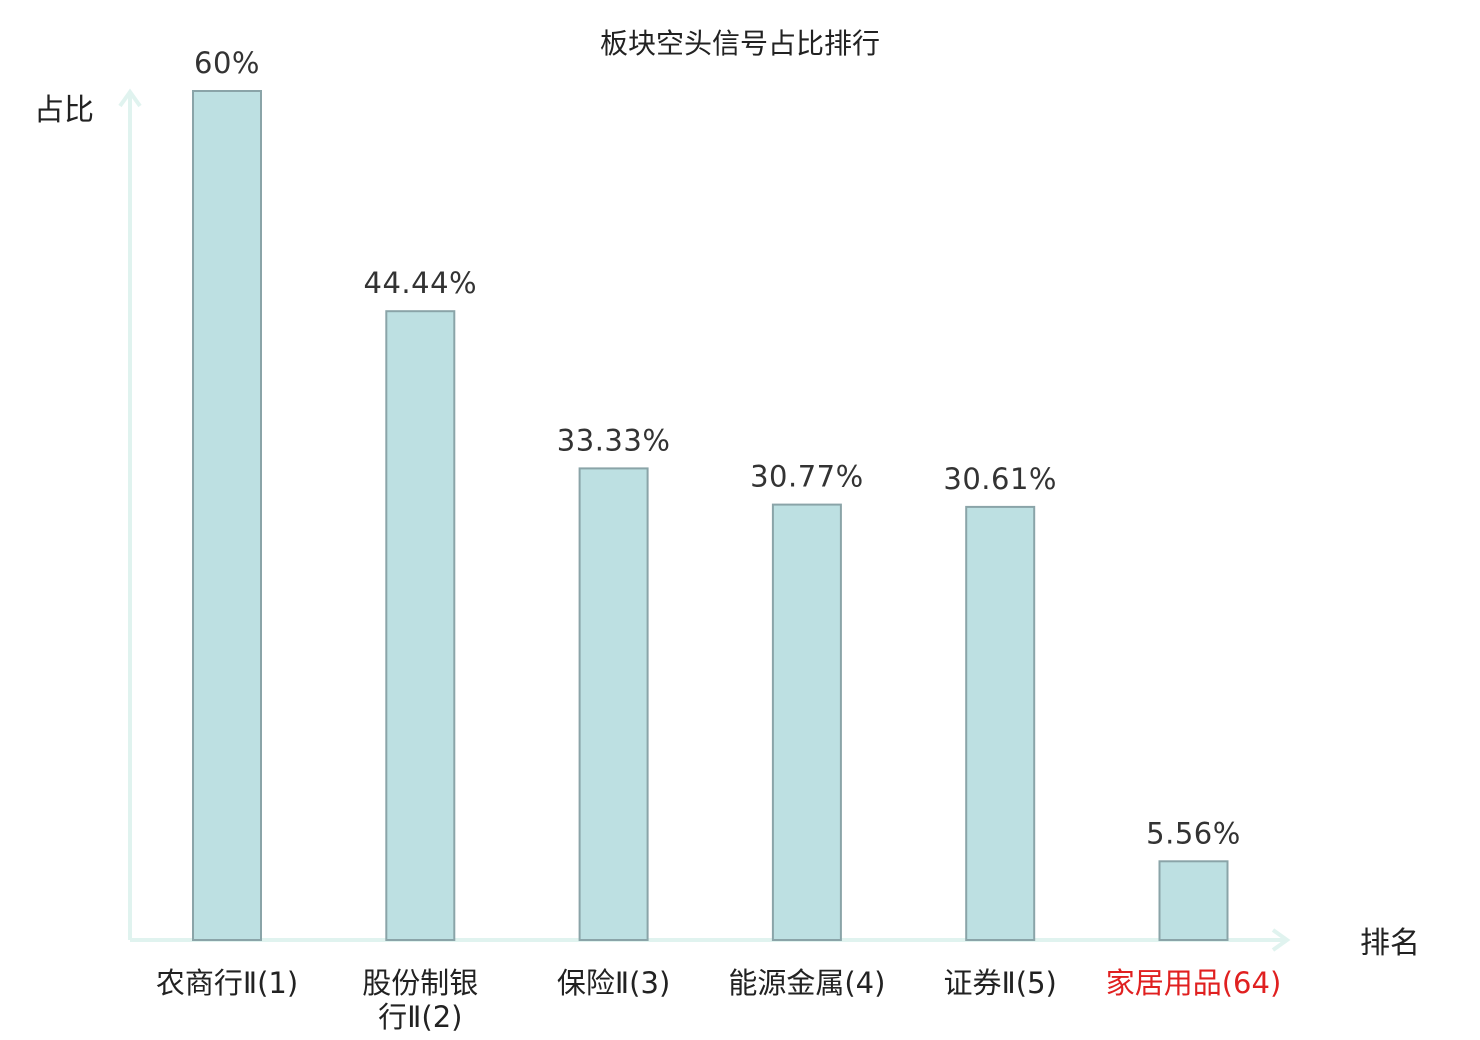 The height and width of the screenshot is (1040, 1480). What do you see at coordinates (420, 983) in the screenshot?
I see `category-label: 股份制银` at bounding box center [420, 983].